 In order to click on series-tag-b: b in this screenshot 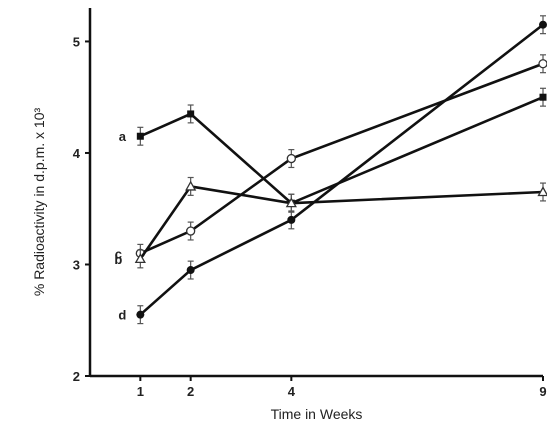, I will do `click(118, 259)`.